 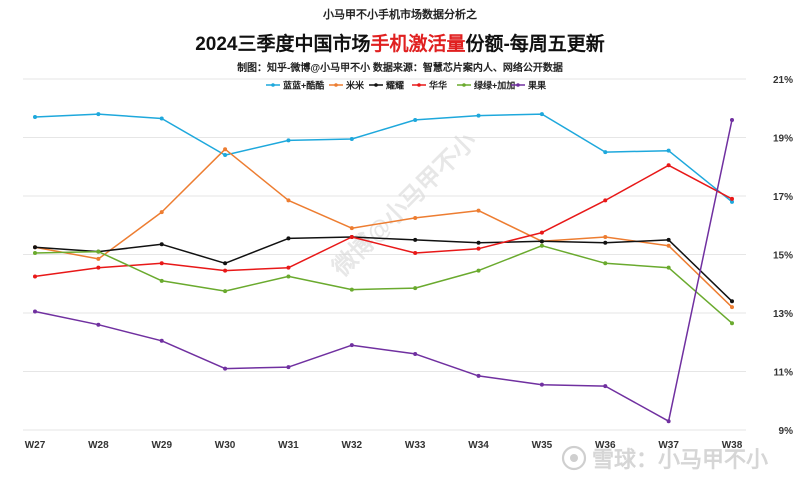 What do you see at coordinates (415, 445) in the screenshot?
I see `x-tick-label: W33` at bounding box center [415, 445].